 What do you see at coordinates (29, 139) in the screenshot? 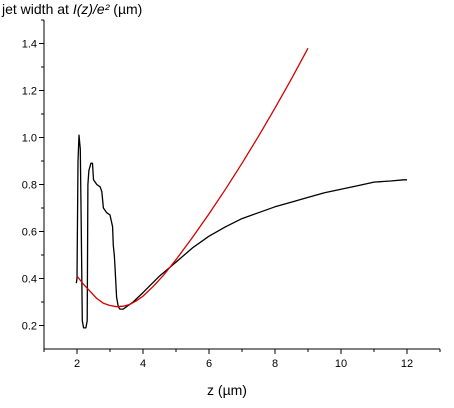
I see `y-tick-label: 1.0` at bounding box center [29, 139].